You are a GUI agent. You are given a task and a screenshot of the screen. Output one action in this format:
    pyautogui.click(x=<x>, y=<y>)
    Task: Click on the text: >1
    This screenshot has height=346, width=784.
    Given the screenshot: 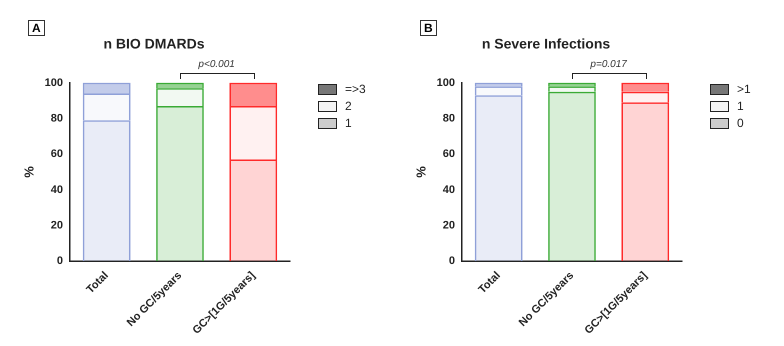 What is the action you would take?
    pyautogui.click(x=744, y=89)
    